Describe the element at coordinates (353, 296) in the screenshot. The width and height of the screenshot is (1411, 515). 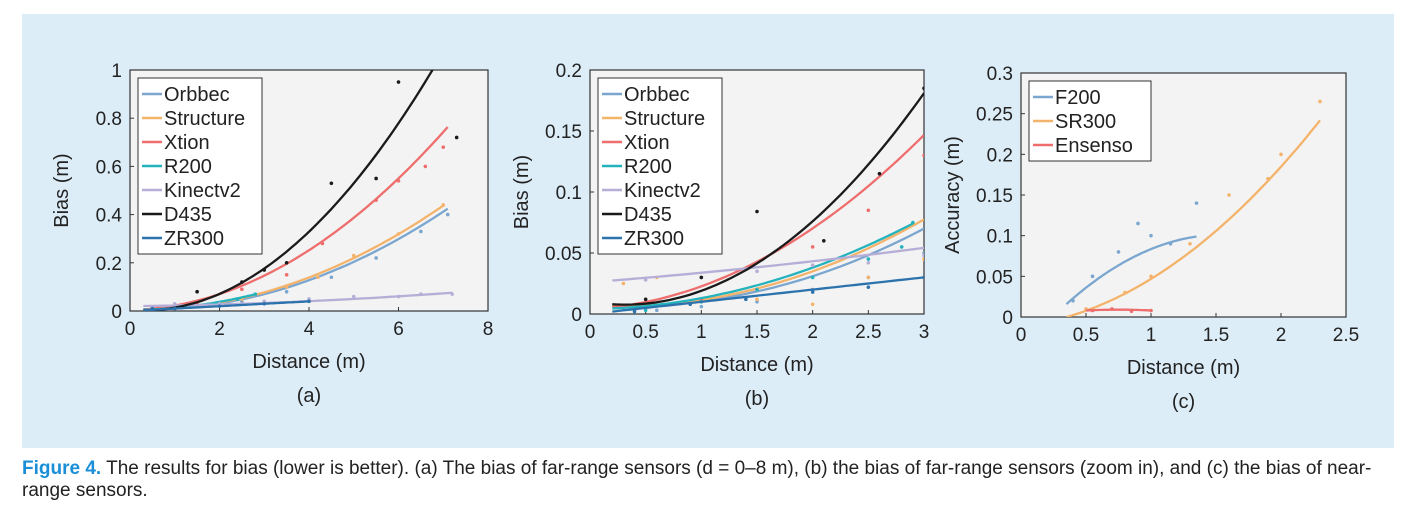
I see `chart-a-kinectv2-point` at that location.